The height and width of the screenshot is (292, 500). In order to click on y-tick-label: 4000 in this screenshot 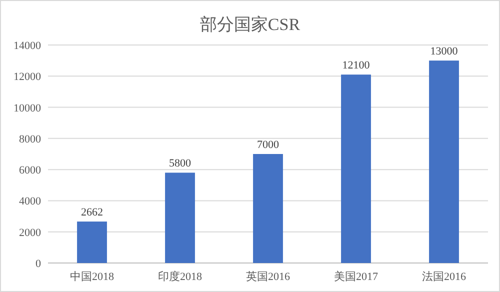, I will do `click(30, 202)`.